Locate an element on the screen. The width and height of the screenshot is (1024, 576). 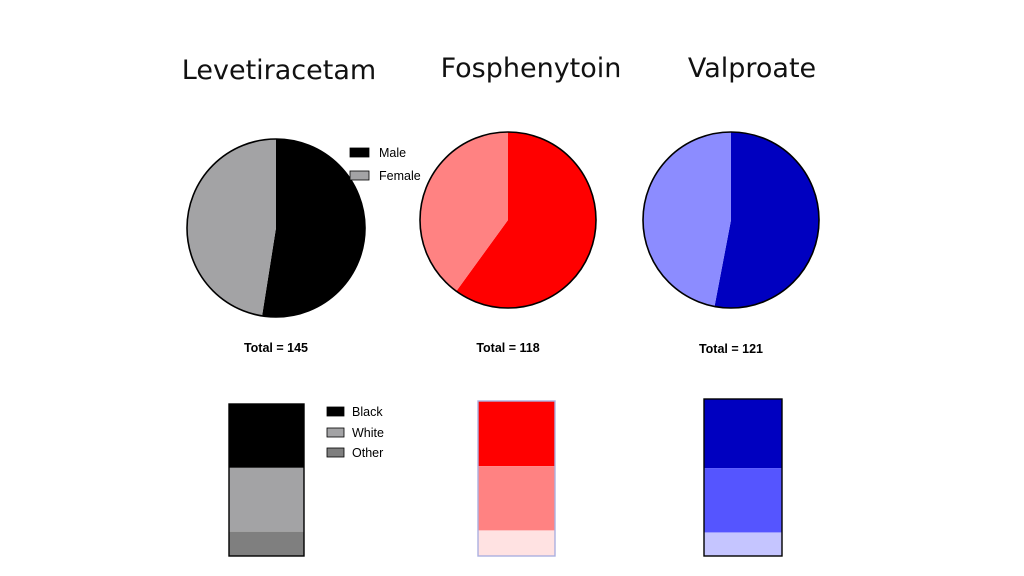
legend-race: Black White Other is located at coordinates (355, 432).